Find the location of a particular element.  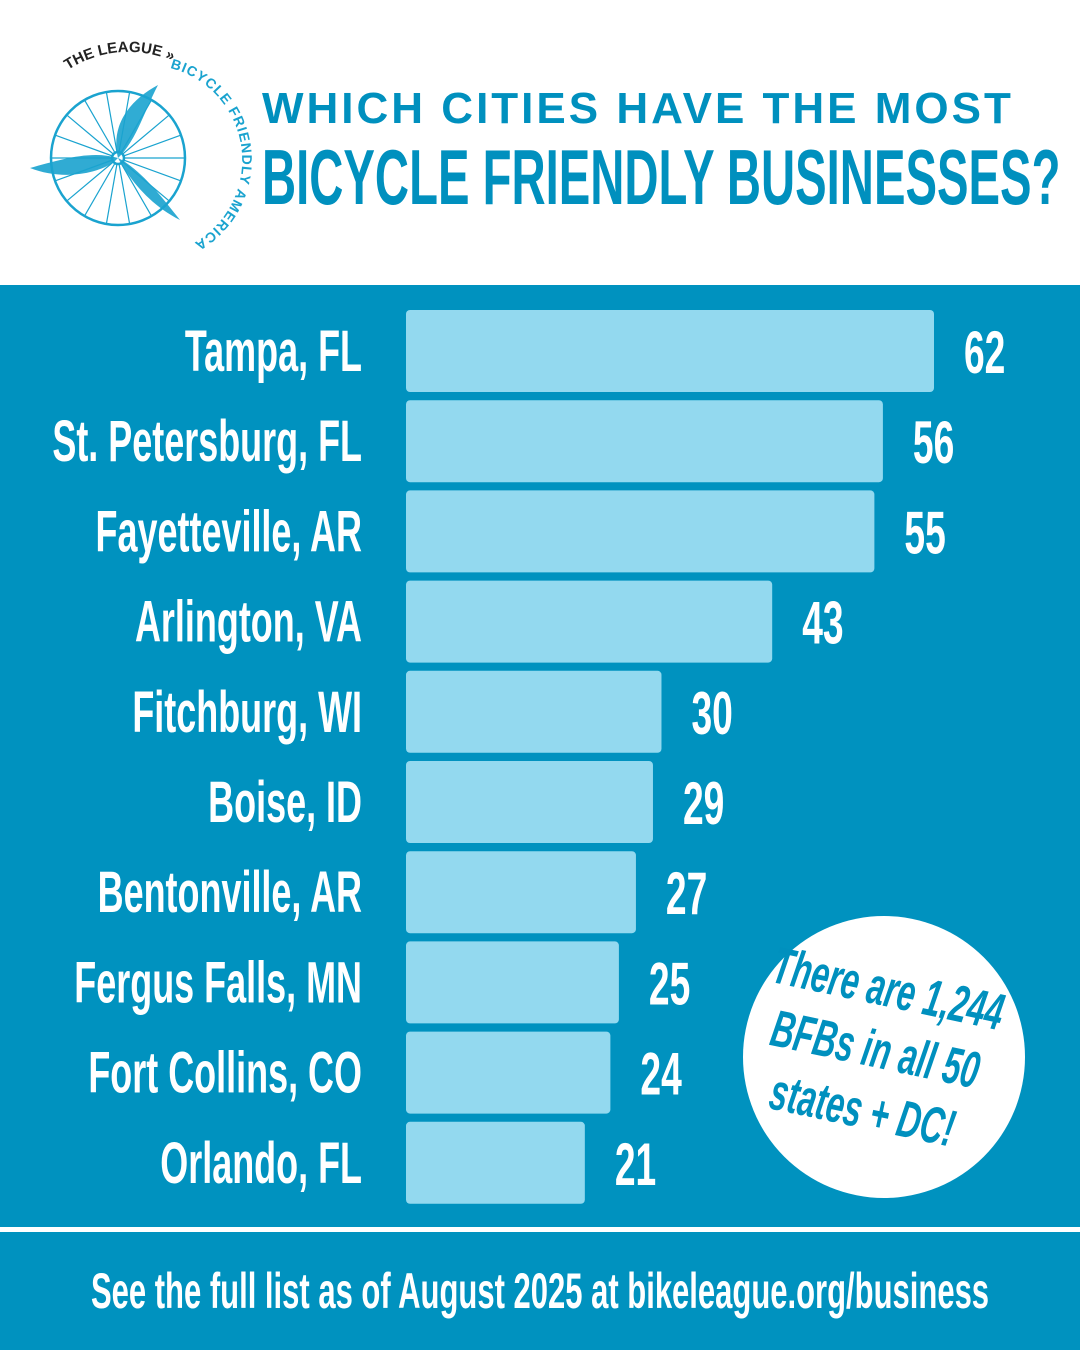

value-label: 25 is located at coordinates (669, 983).